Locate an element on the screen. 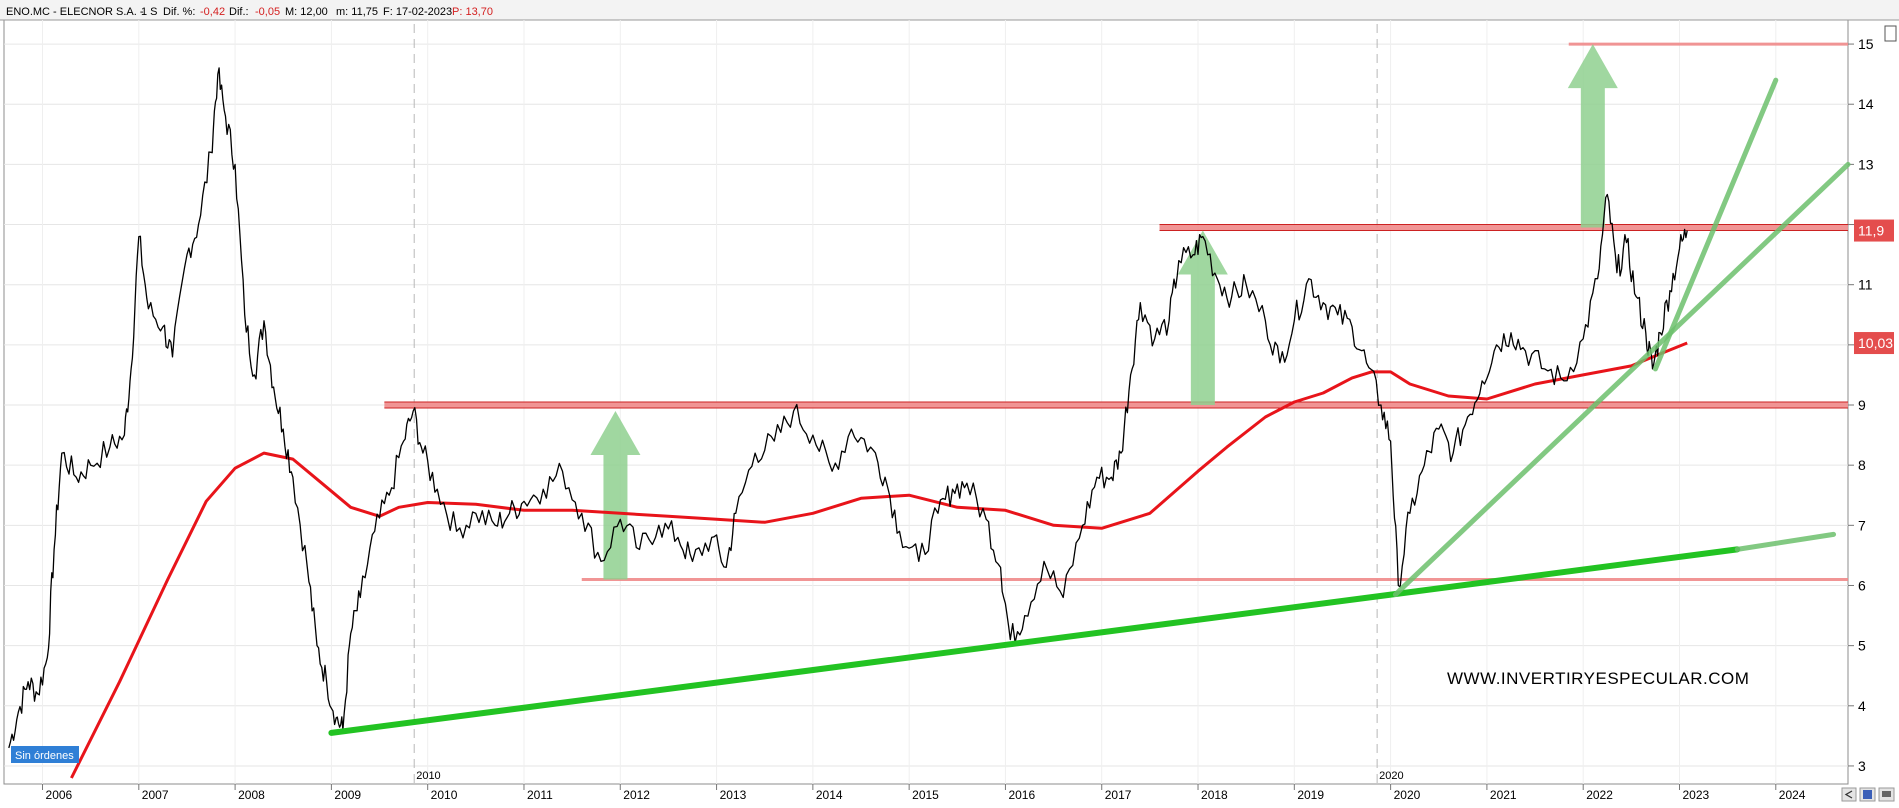 This screenshot has width=1899, height=808. x-tick-label: 2021 is located at coordinates (1503, 795).